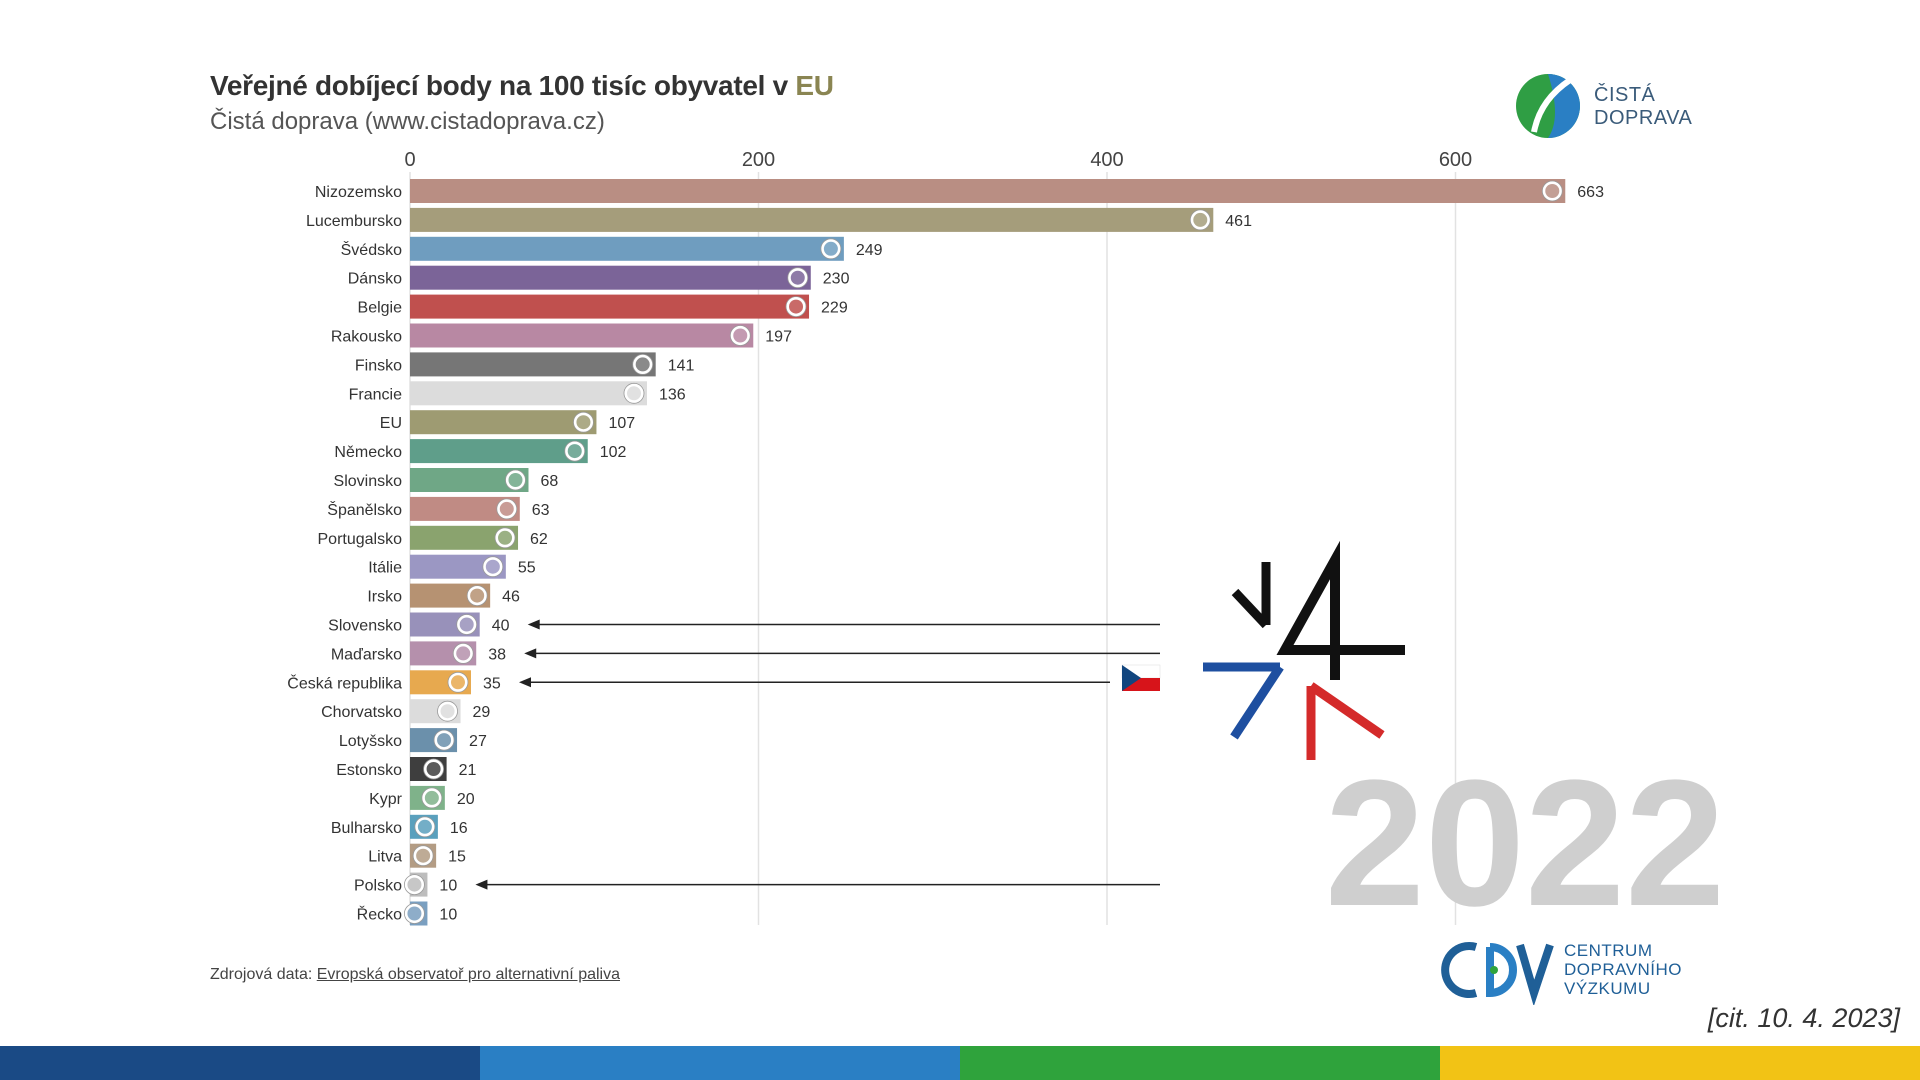  I want to click on bar-row: EU 107, so click(507, 422).